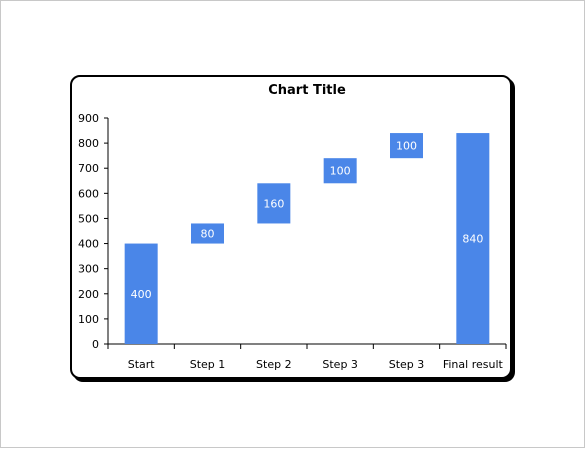  I want to click on x-tick-label-1: Step 1, so click(208, 364).